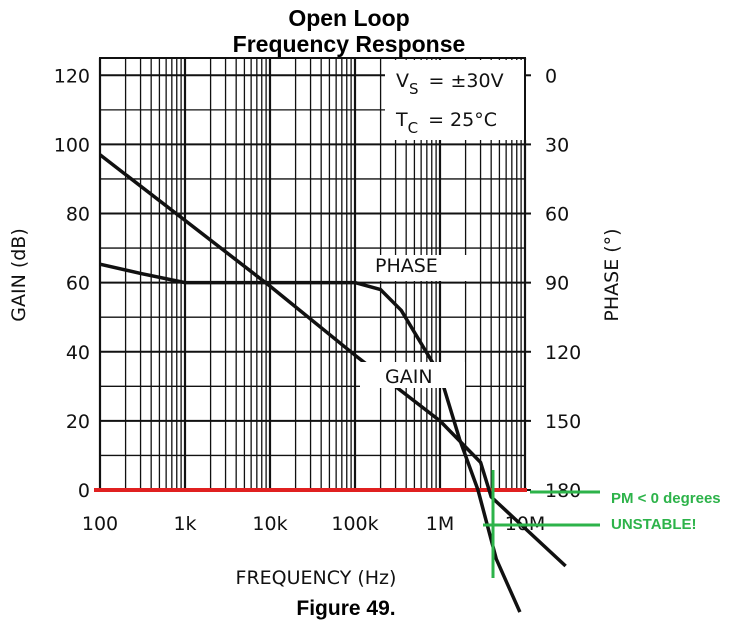 The image size is (748, 630). Describe the element at coordinates (349, 44) in the screenshot. I see `chart-title: Frequency Response` at that location.